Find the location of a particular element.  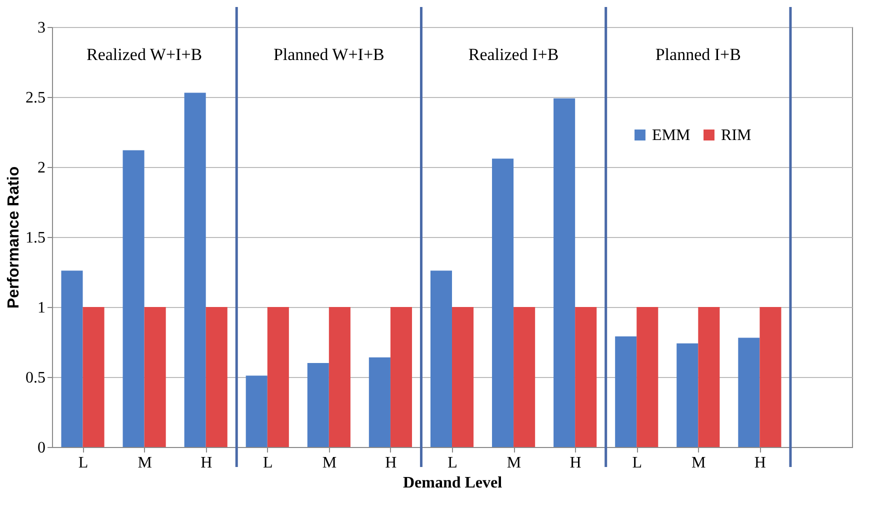

y-tick-label: 0.5 is located at coordinates (36, 378).